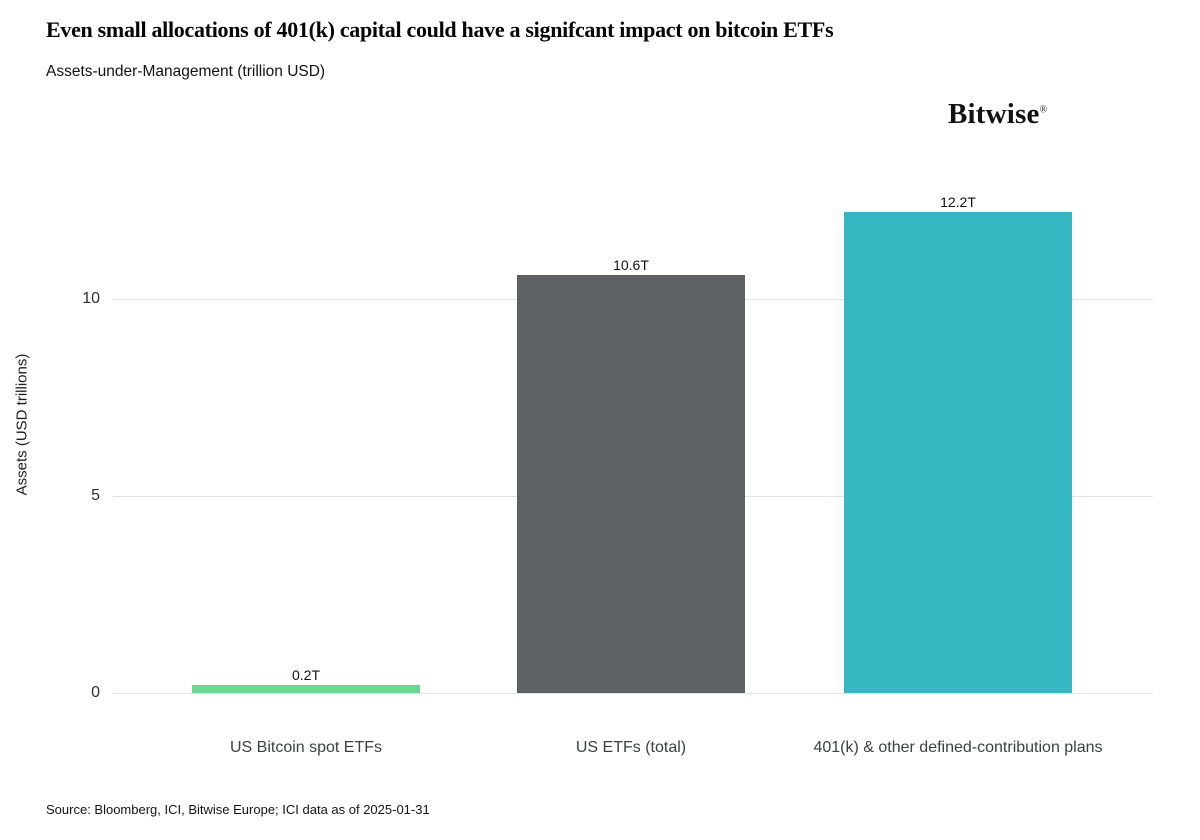 The height and width of the screenshot is (840, 1200). What do you see at coordinates (306, 747) in the screenshot?
I see `x-axis-category-label-us-bitcoin-spot-etfs: US Bitcoin spot ETFs` at bounding box center [306, 747].